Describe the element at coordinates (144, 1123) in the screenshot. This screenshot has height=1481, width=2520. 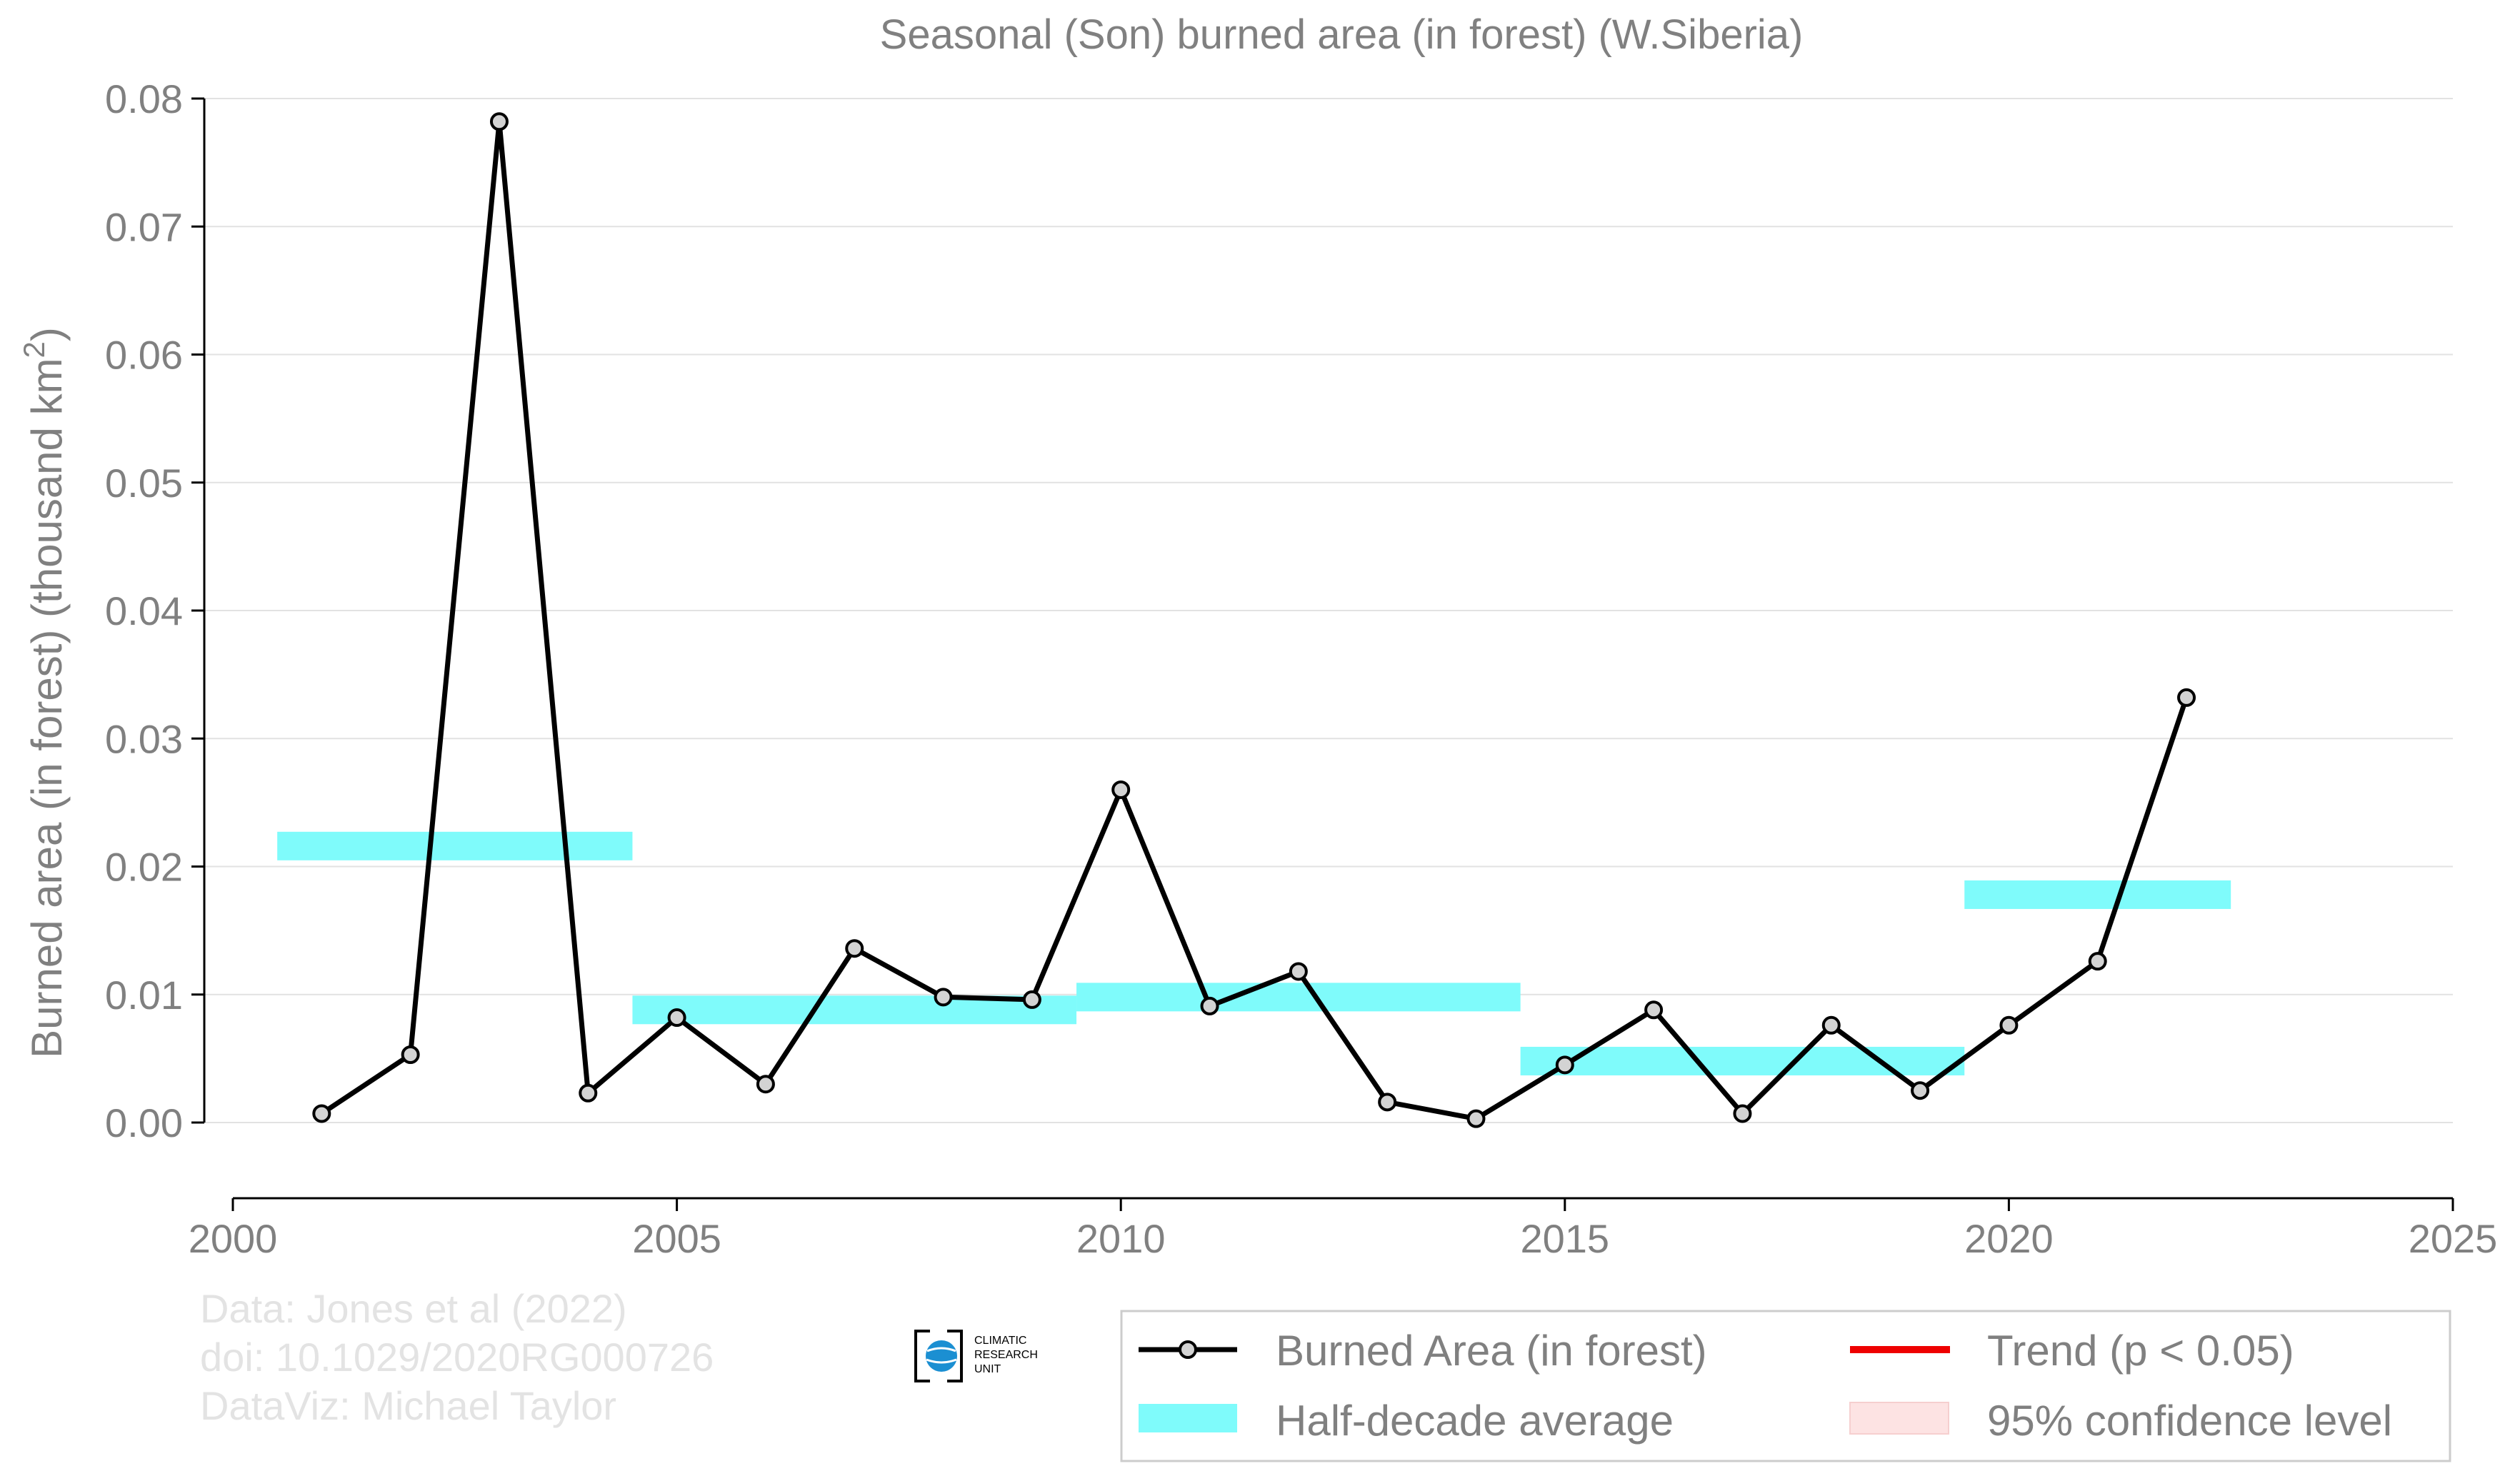
I see `y-tick-label: 0.00` at that location.